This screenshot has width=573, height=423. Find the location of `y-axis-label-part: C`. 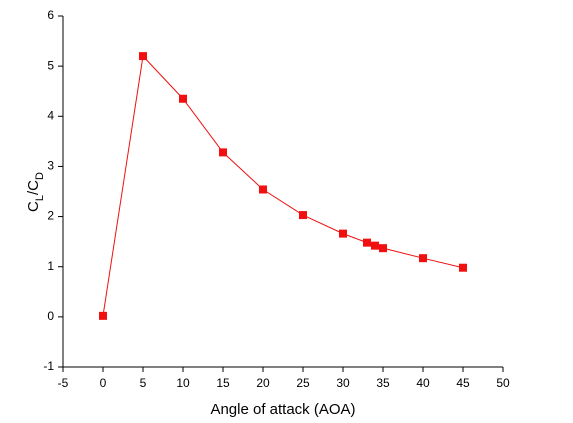

y-axis-label-part: C is located at coordinates (33, 206).